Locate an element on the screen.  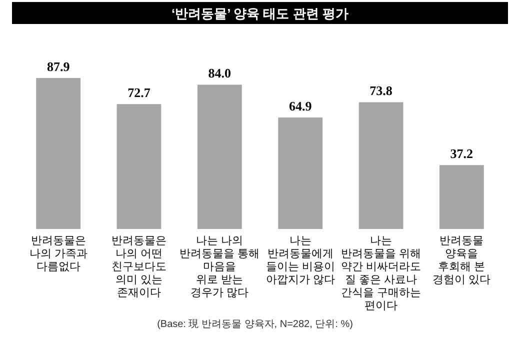
data-label: 87.9 is located at coordinates (58, 66).